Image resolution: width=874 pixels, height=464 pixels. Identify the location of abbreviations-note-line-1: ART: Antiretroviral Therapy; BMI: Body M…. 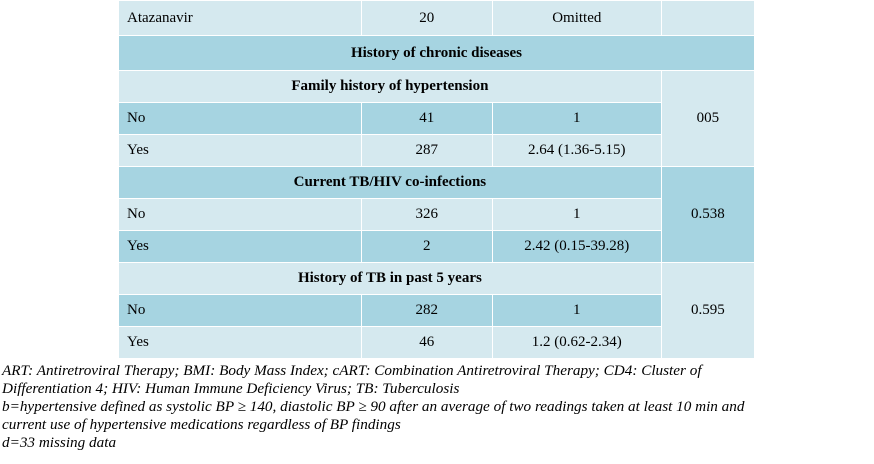
(352, 370).